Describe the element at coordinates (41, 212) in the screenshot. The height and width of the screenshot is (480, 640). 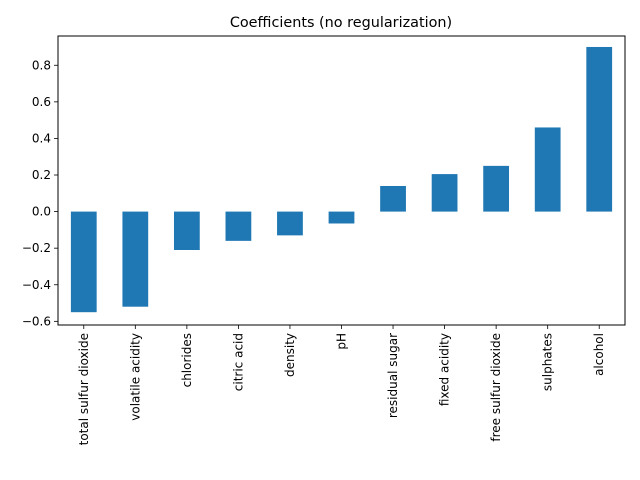
I see `y-tick-label-3: 0.0` at that location.